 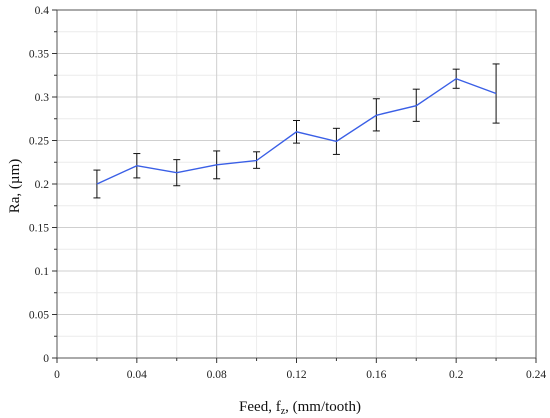 I want to click on x-tick-label: 0, so click(x=57, y=375).